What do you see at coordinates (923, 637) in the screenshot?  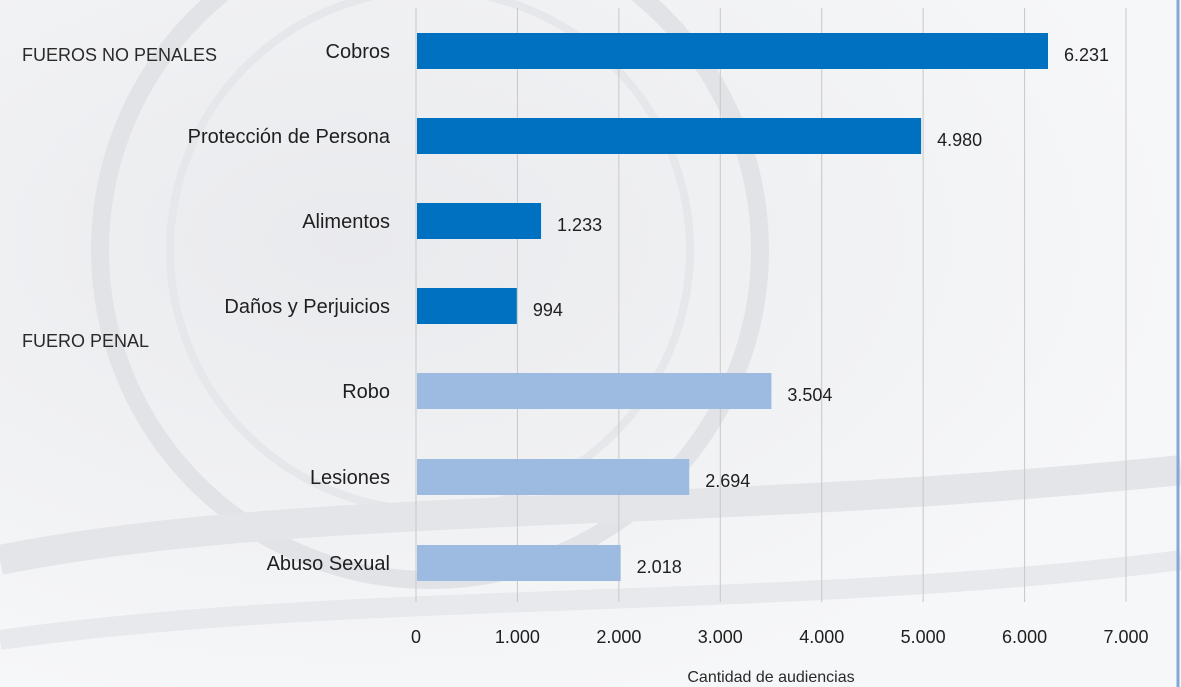 I see `x-tick-label: 5.000` at bounding box center [923, 637].